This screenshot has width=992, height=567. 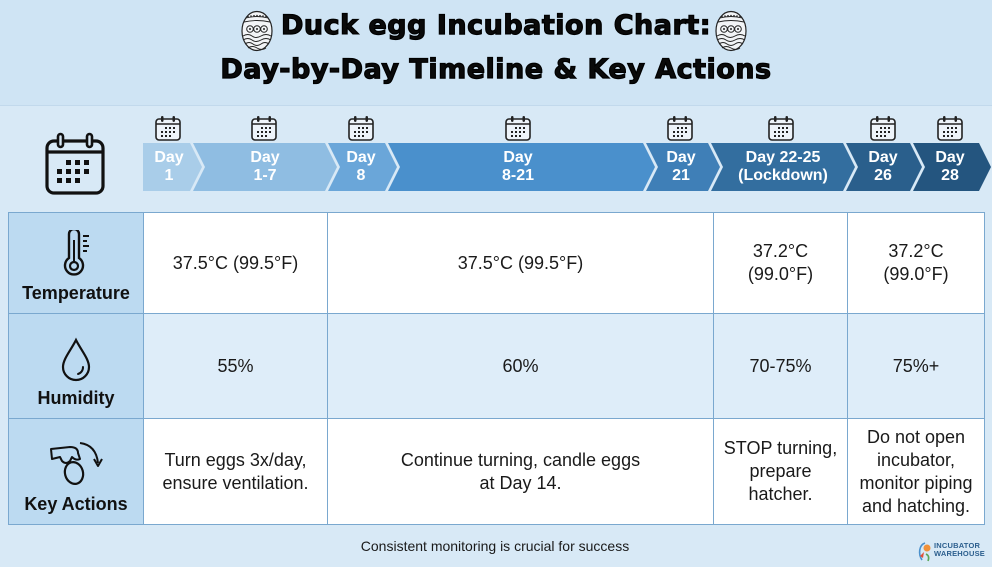 What do you see at coordinates (783, 166) in the screenshot?
I see `timeline-segment-lockdown: Day 22-25 (Lockdown)` at bounding box center [783, 166].